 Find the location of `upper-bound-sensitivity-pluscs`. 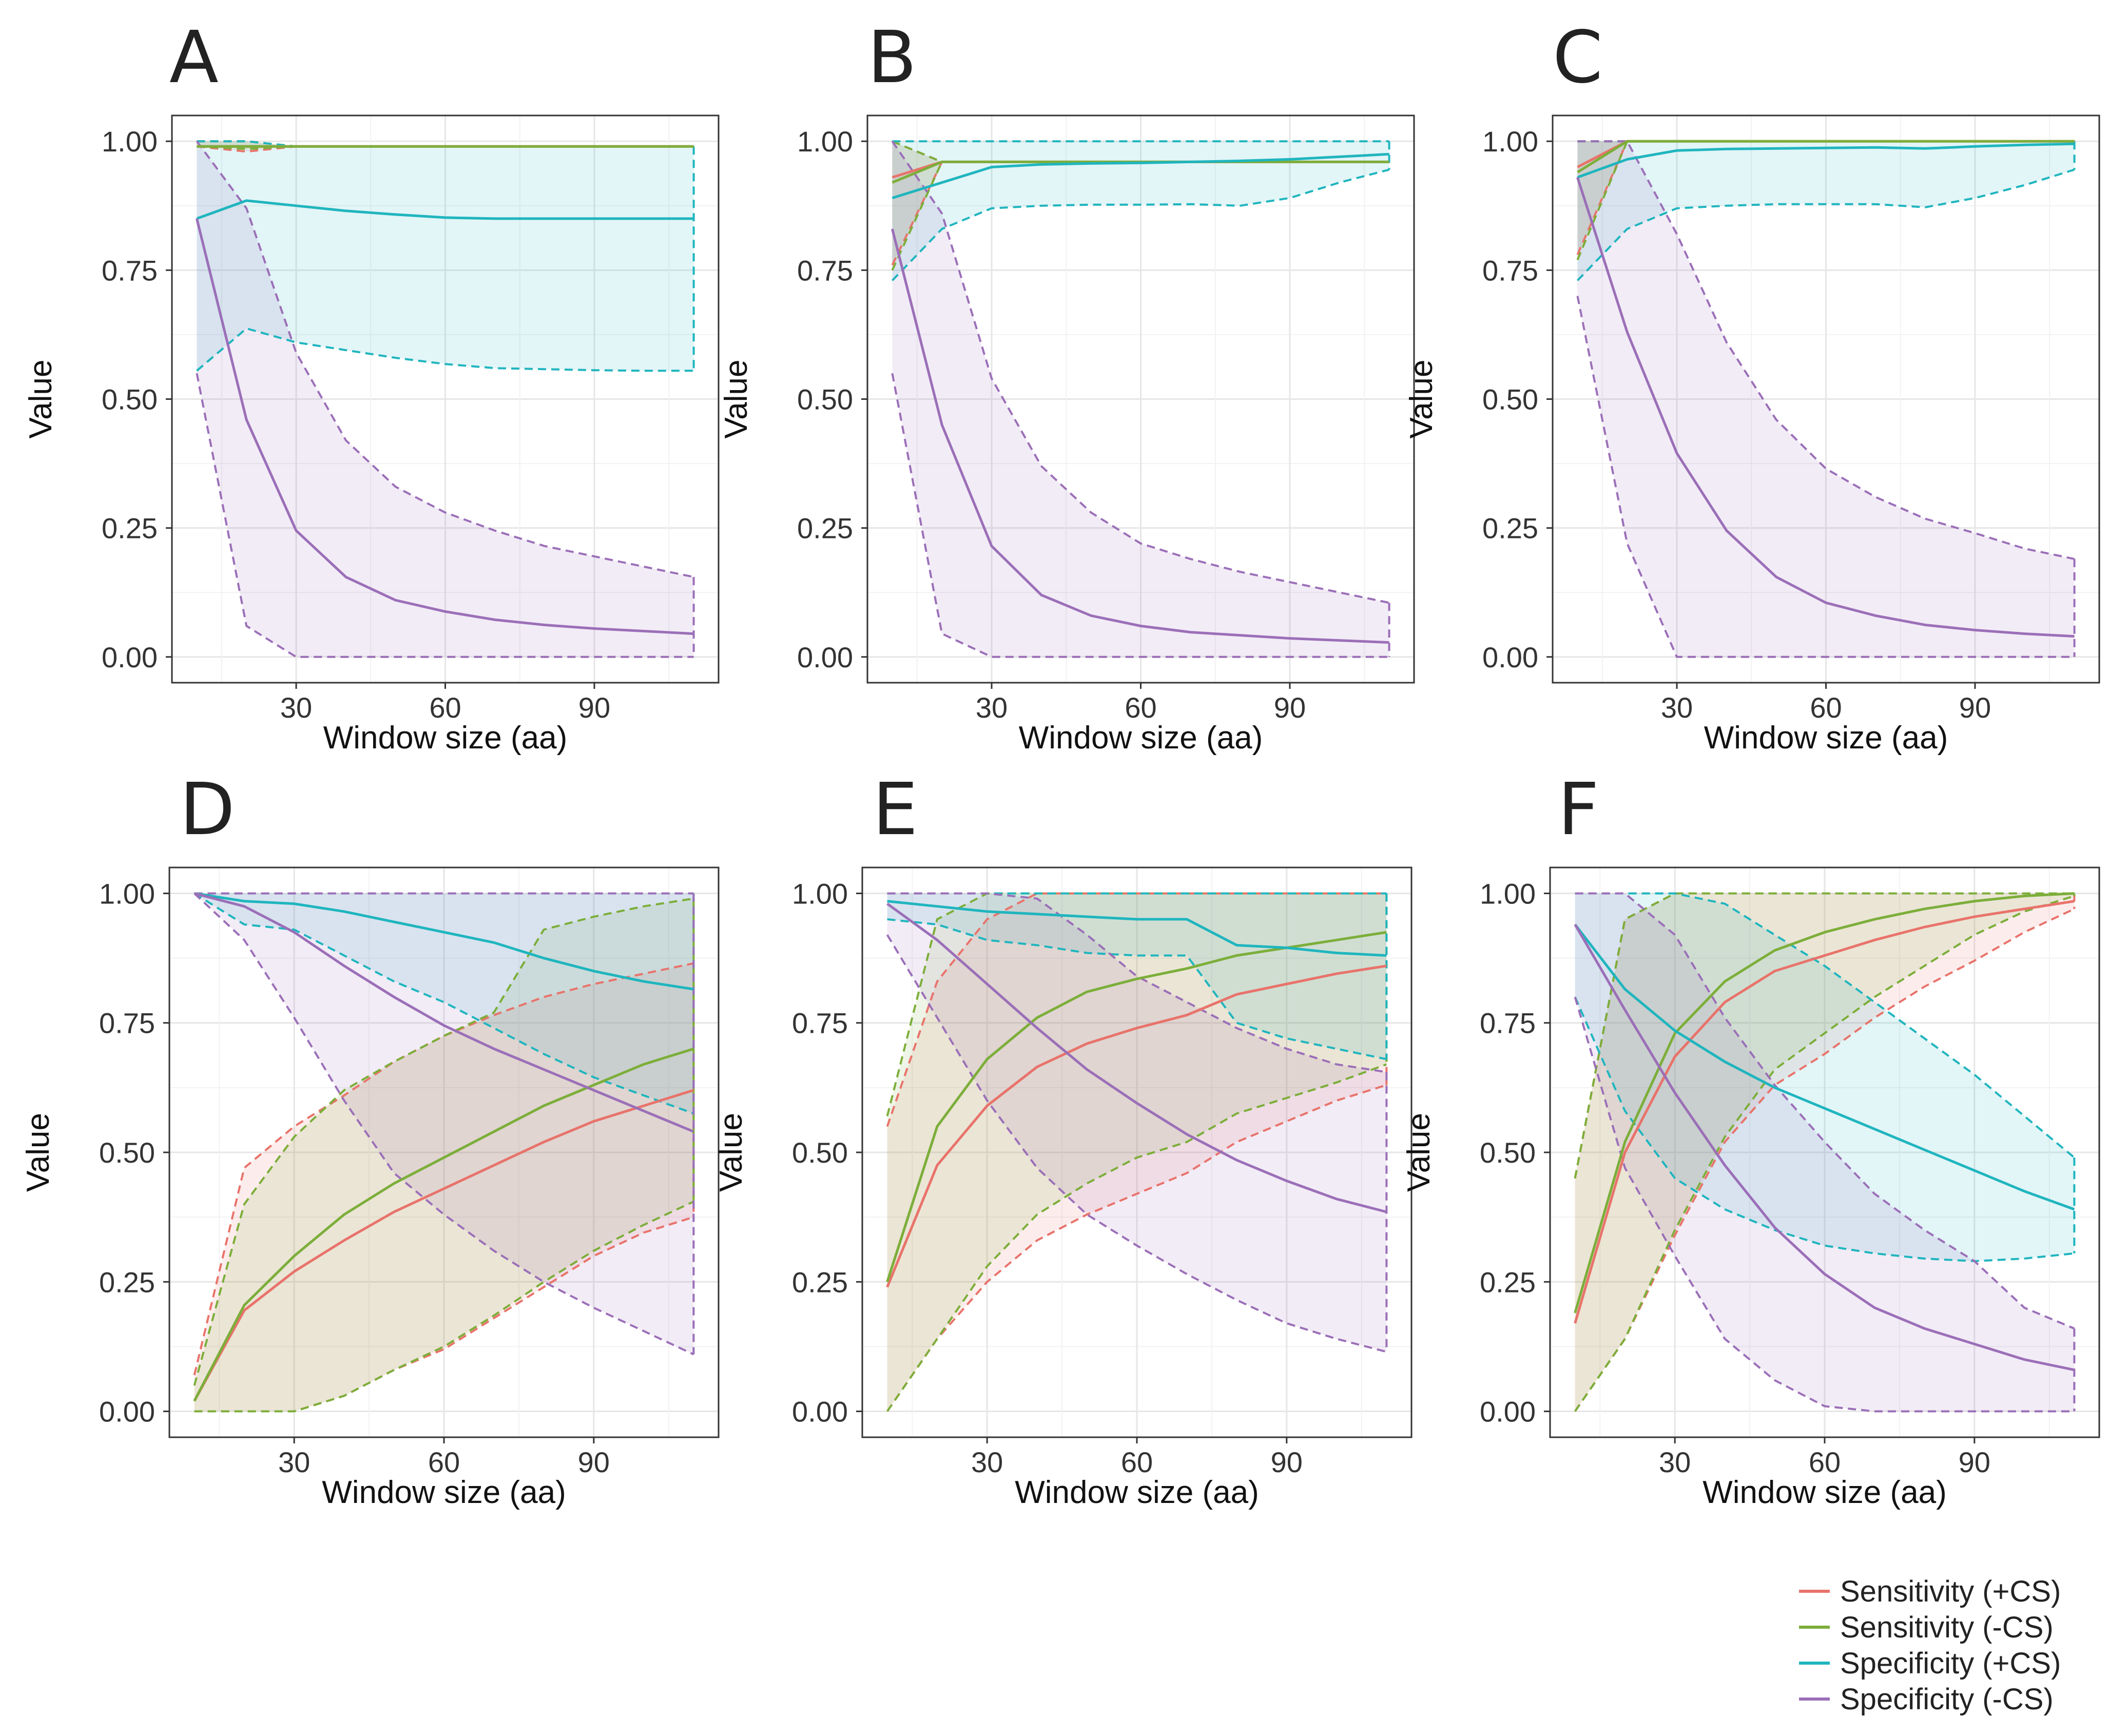

upper-bound-sensitivity-pluscs is located at coordinates (1136, 1009).